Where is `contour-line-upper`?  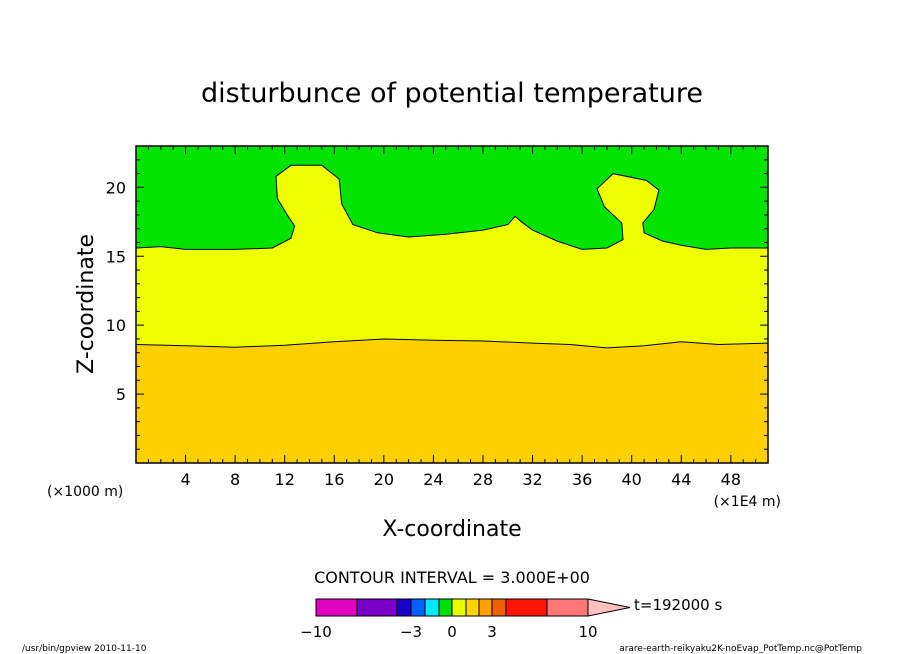
contour-line-upper is located at coordinates (451, 207).